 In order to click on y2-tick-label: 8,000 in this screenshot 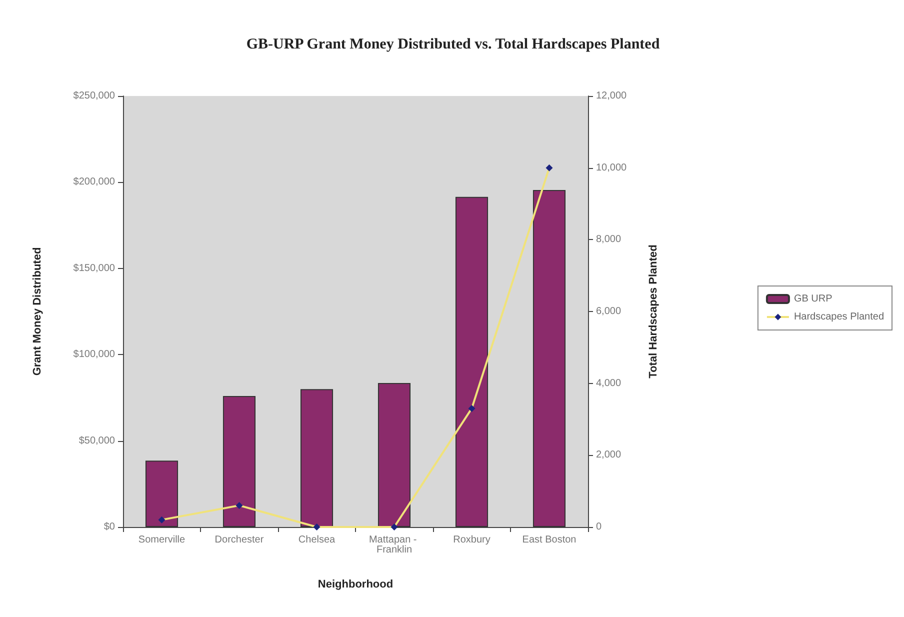, I will do `click(609, 240)`.